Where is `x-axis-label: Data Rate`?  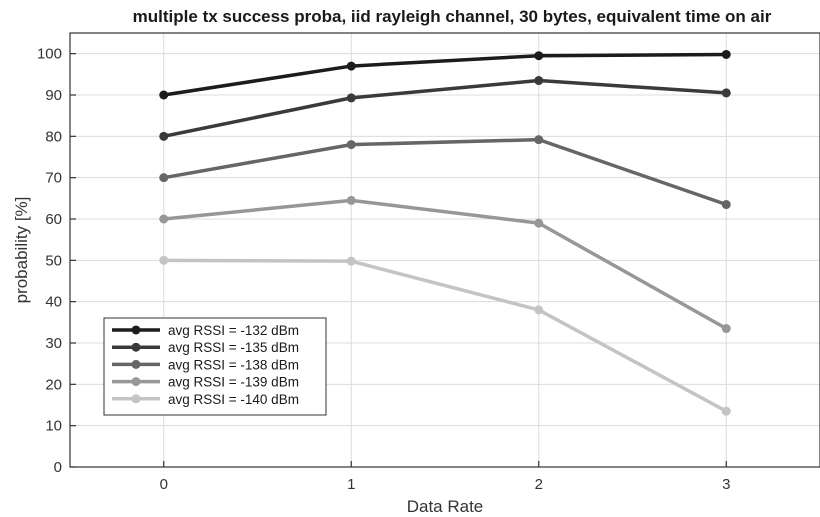 x-axis-label: Data Rate is located at coordinates (445, 506).